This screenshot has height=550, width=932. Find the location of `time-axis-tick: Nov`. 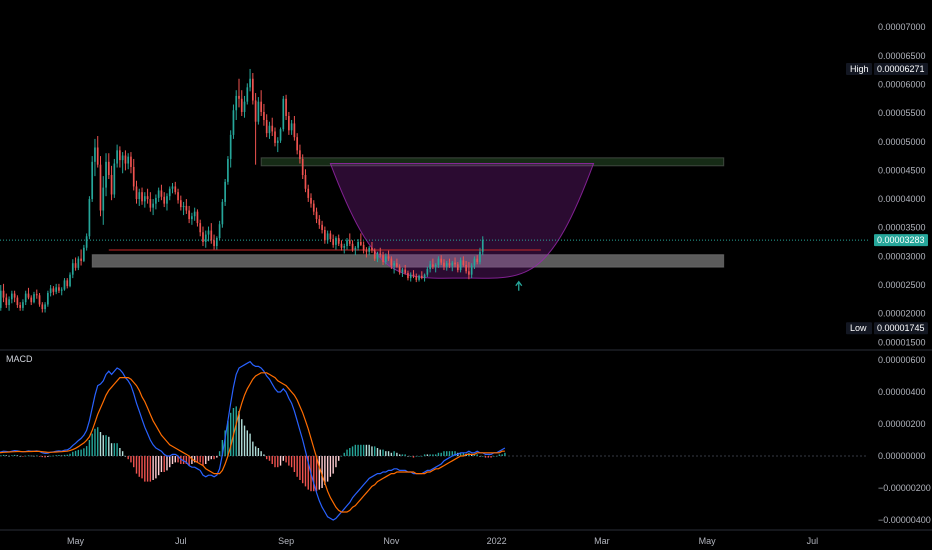

time-axis-tick: Nov is located at coordinates (391, 541).